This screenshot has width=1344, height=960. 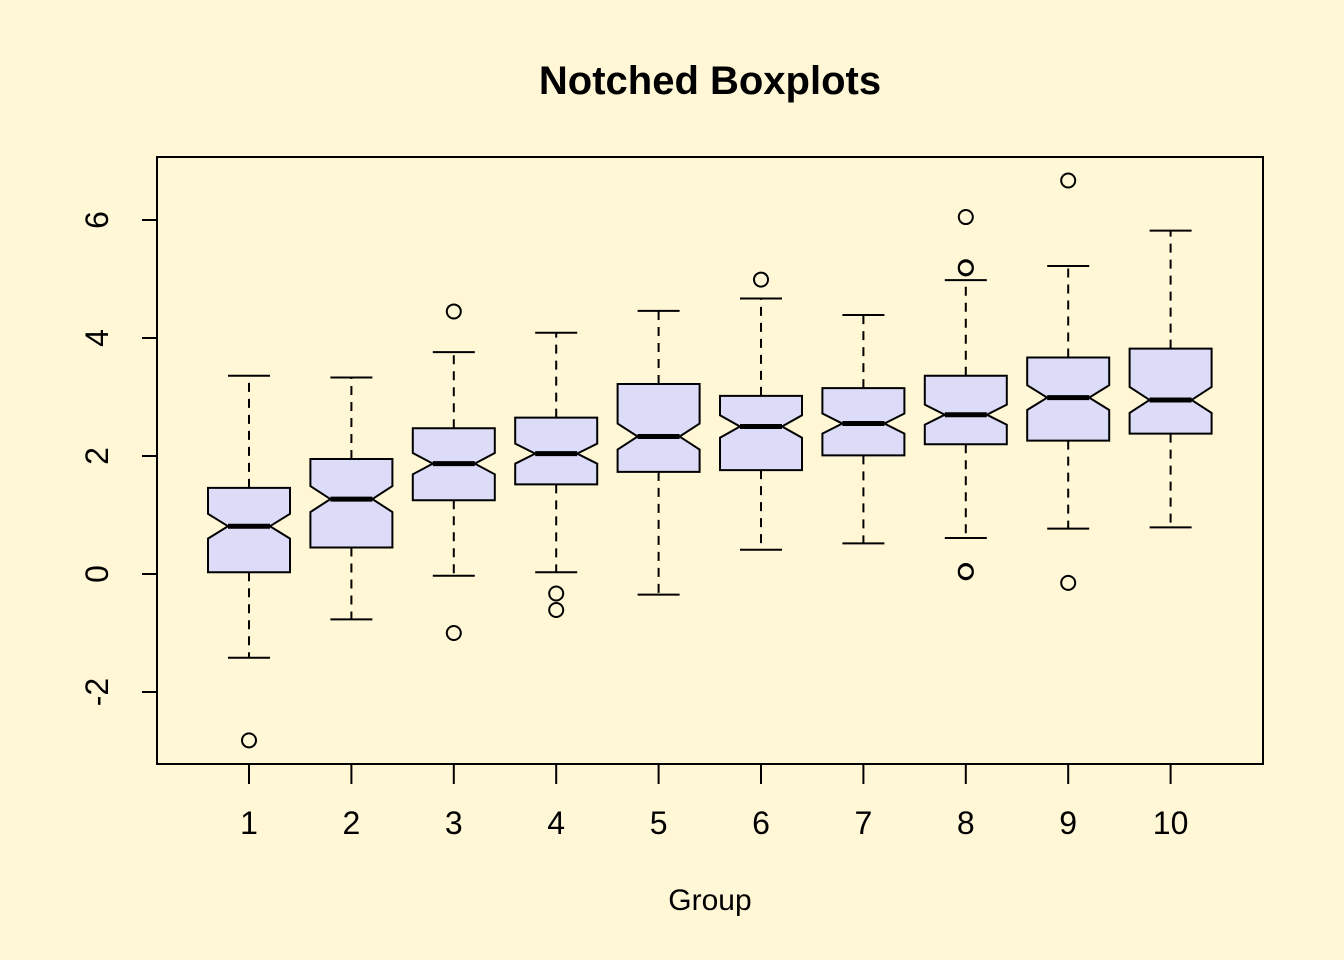 What do you see at coordinates (454, 823) in the screenshot?
I see `x-tick-label: 3` at bounding box center [454, 823].